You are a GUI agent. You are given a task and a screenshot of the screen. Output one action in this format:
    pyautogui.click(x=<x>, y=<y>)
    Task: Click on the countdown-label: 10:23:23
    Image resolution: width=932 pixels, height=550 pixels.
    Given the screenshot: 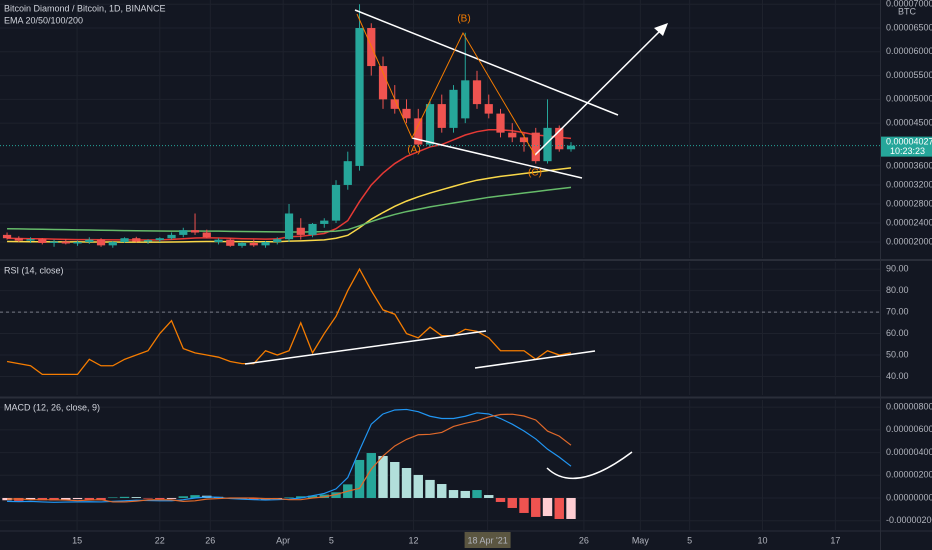 What is the action you would take?
    pyautogui.click(x=907, y=151)
    